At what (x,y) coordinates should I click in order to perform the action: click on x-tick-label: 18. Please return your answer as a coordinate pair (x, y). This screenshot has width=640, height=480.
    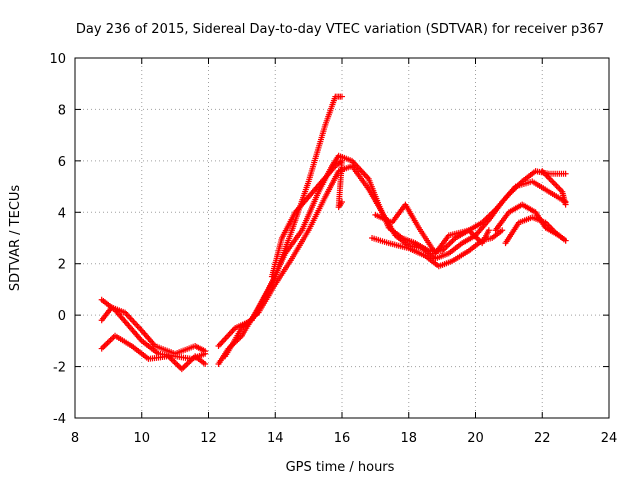
    Looking at the image, I should click on (408, 438).